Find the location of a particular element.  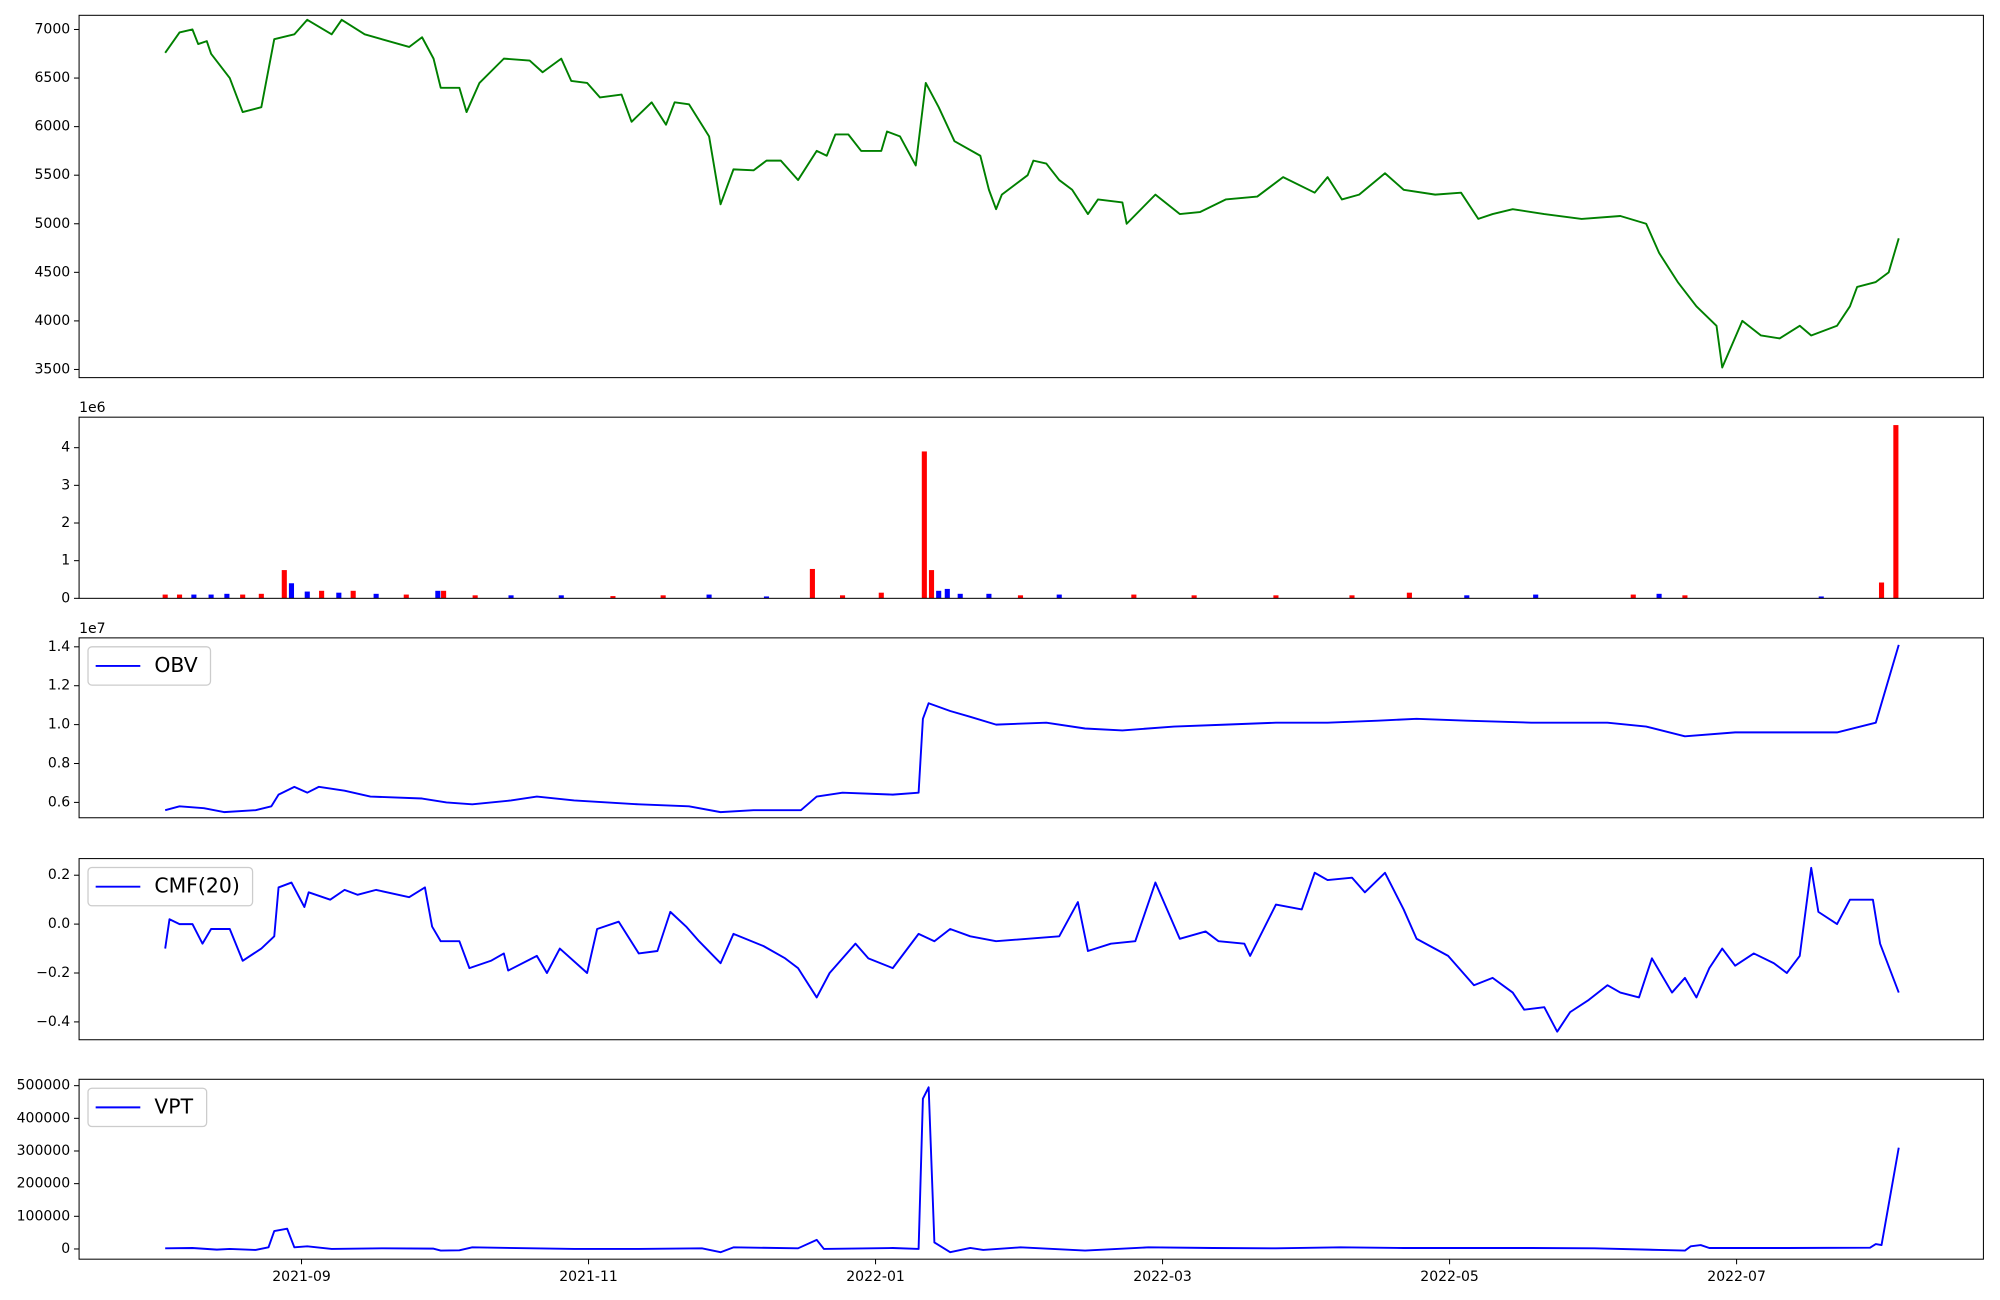

y-tick-label: 500000 is located at coordinates (44, 1086).